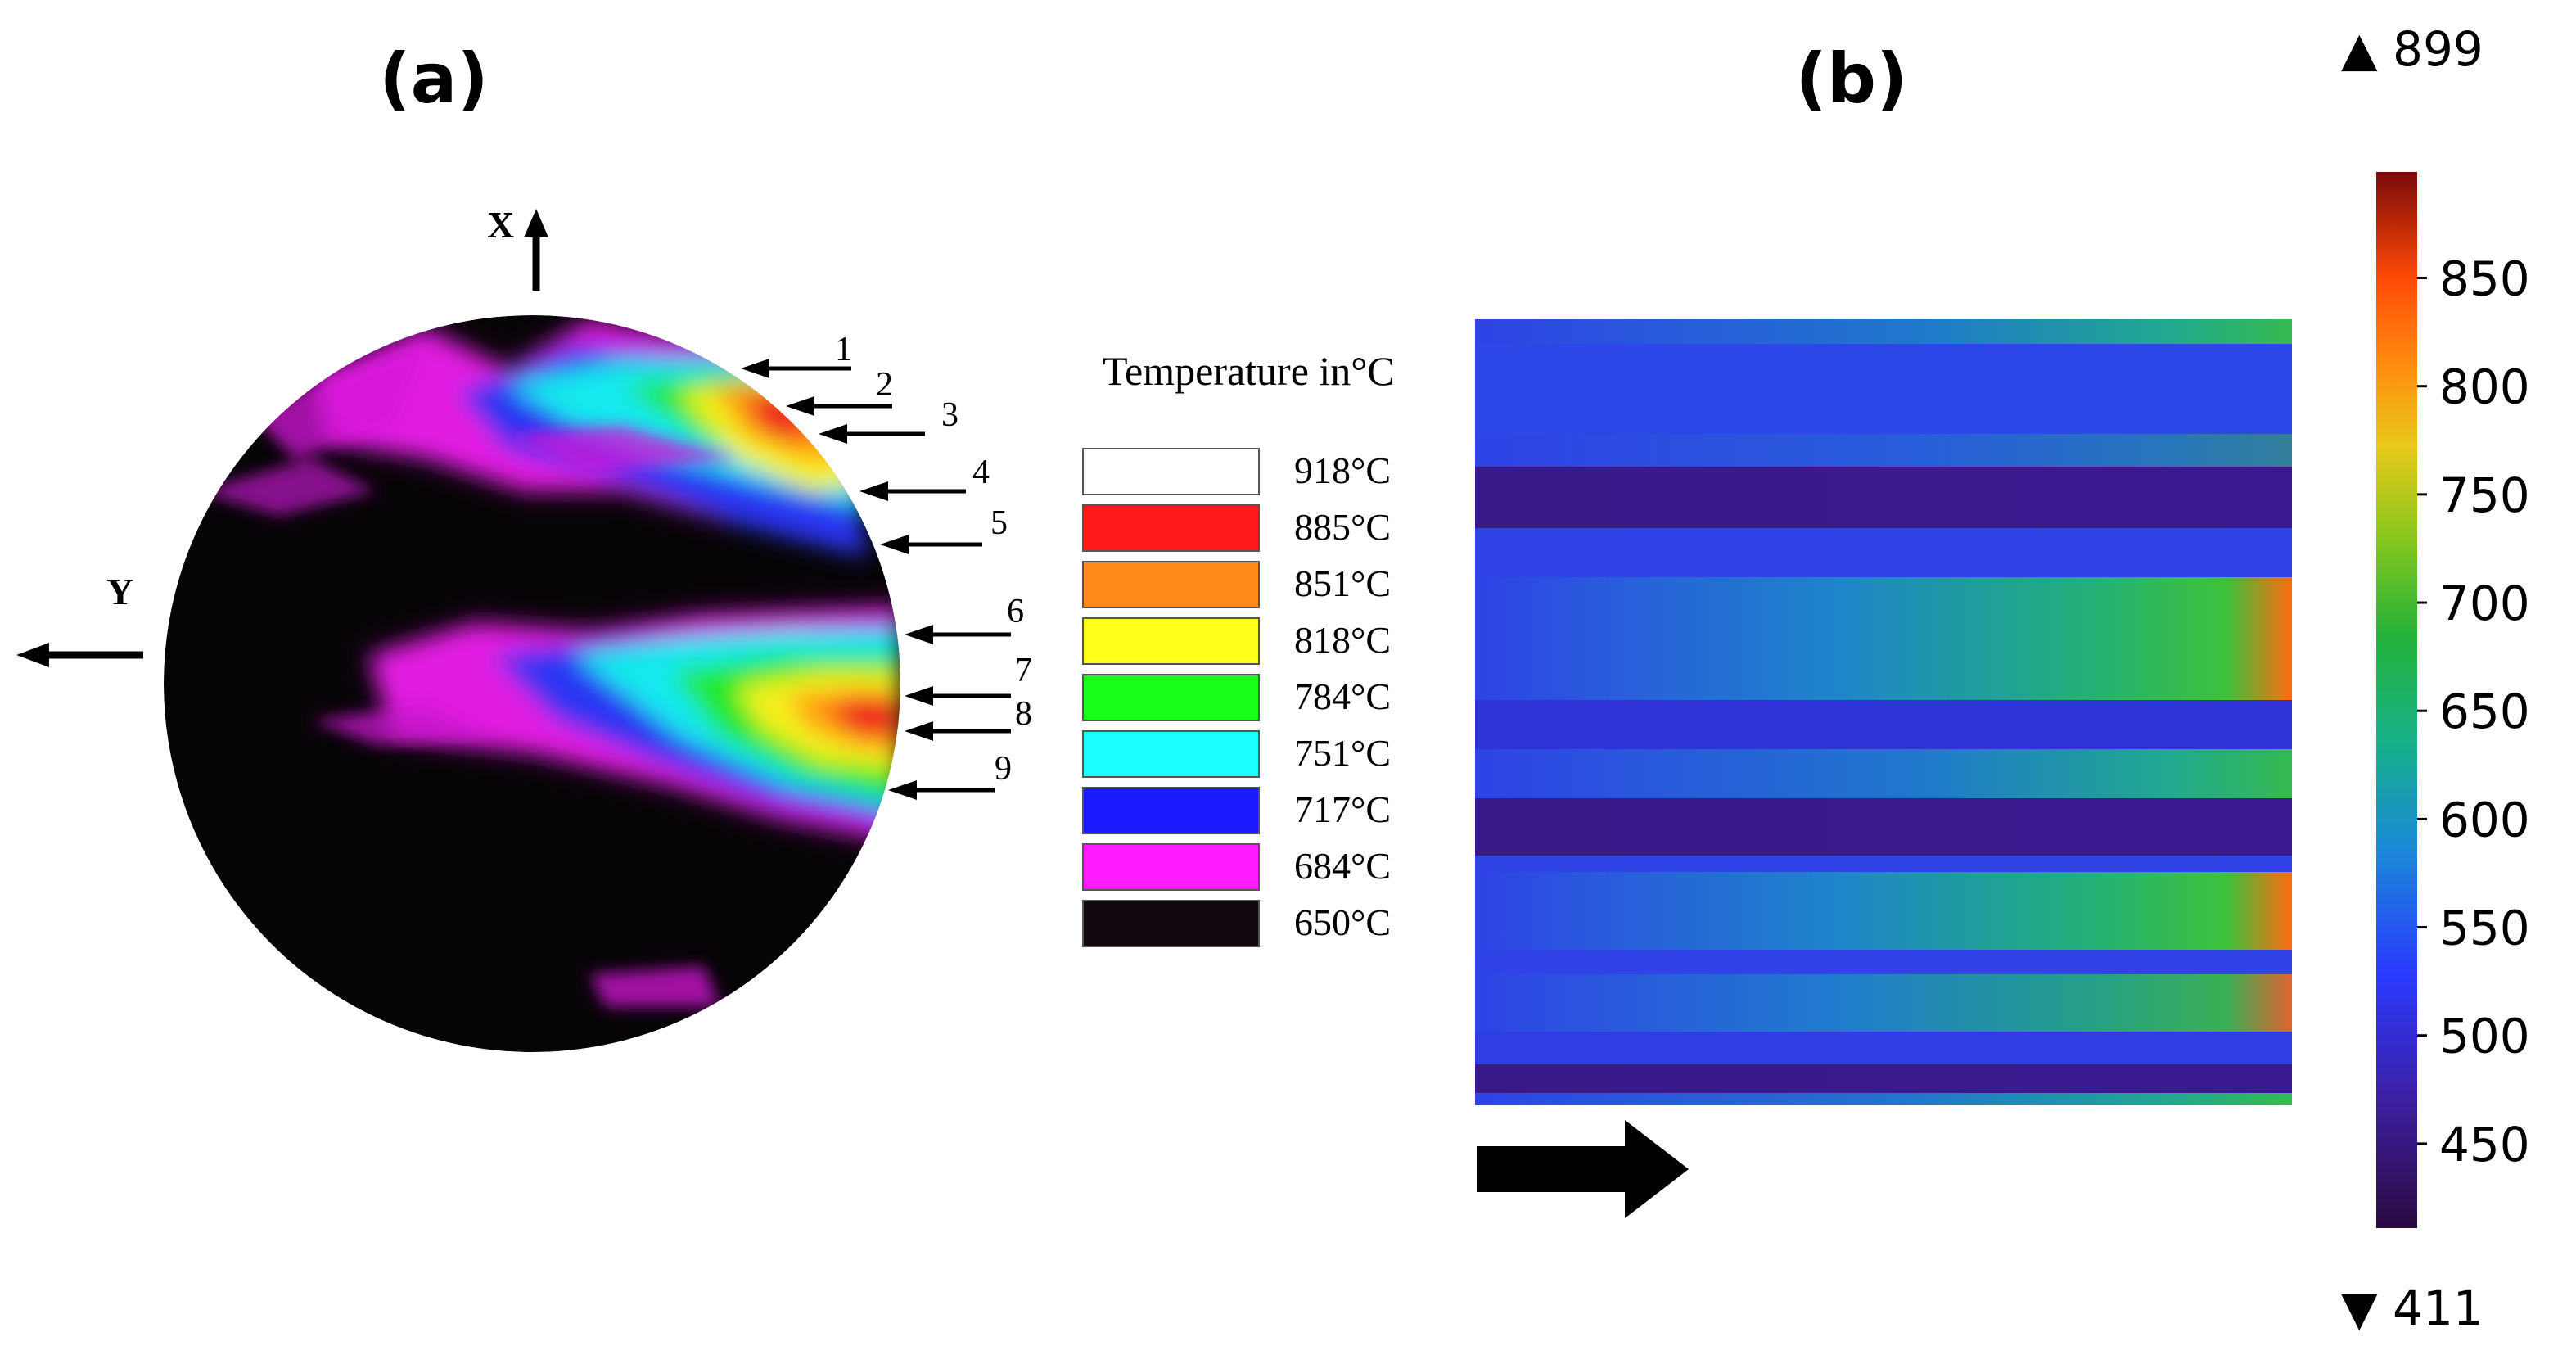 The height and width of the screenshot is (1364, 2576). Describe the element at coordinates (433, 78) in the screenshot. I see `panel-a-label: (a)` at that location.